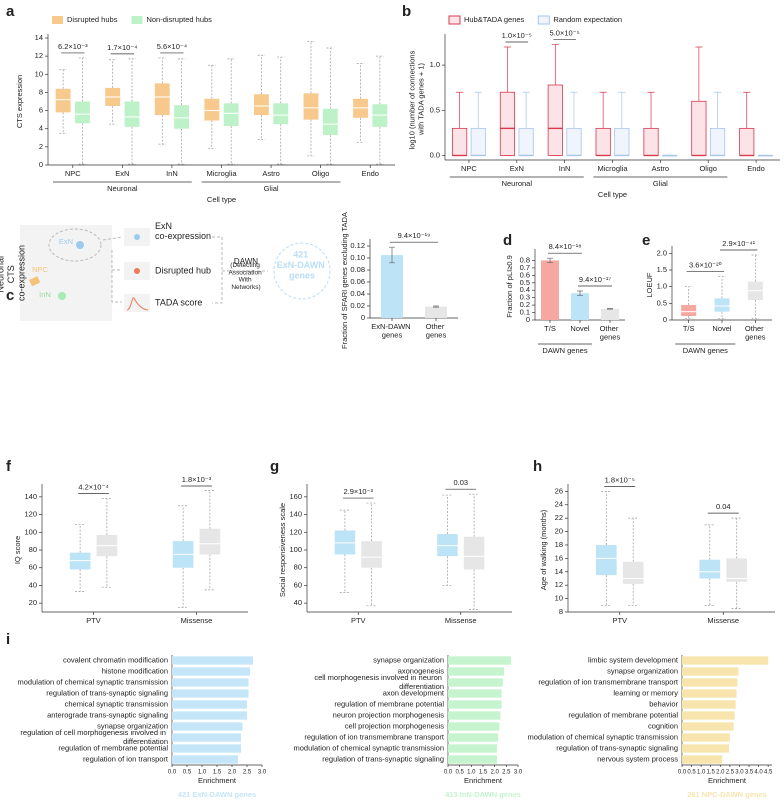 Image resolution: width=784 pixels, height=801 pixels. What do you see at coordinates (525, 267) in the screenshot?
I see `y-tick-label: 0.7` at bounding box center [525, 267].